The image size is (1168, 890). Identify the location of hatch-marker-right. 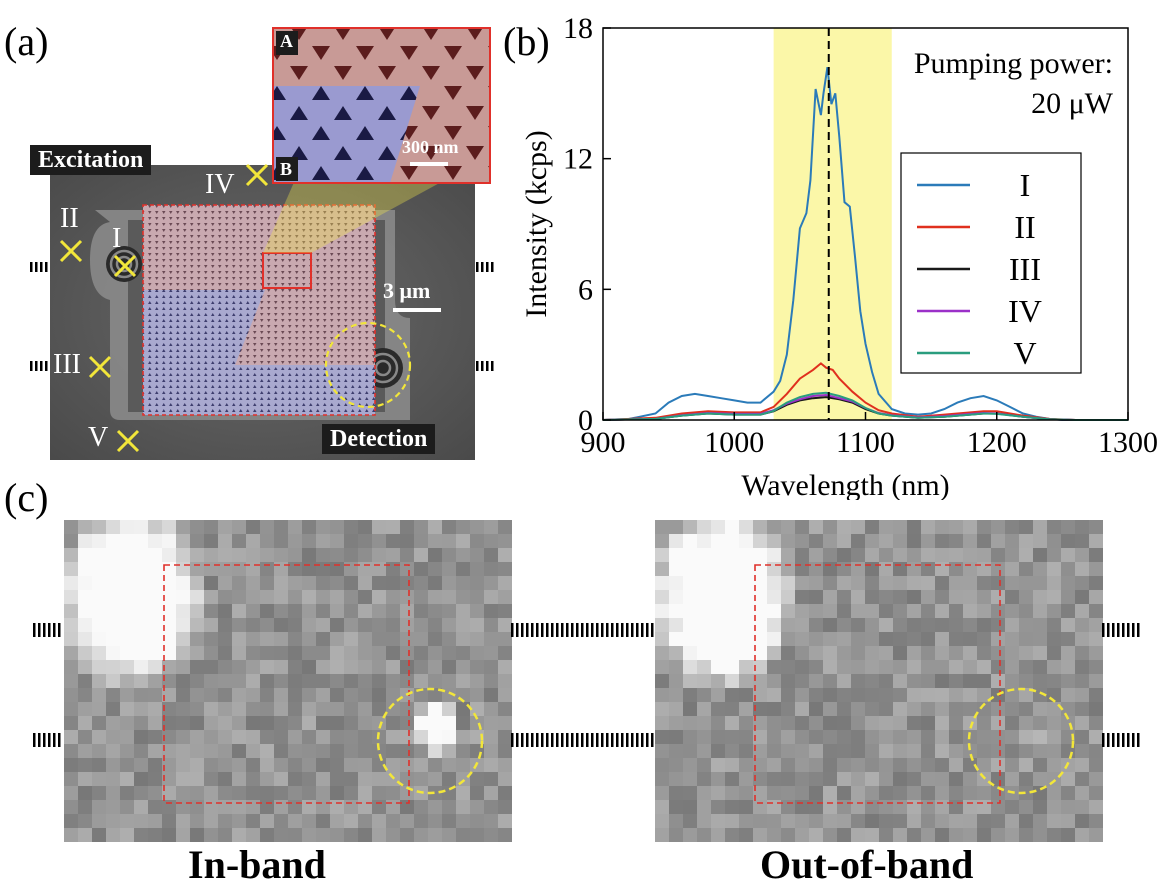
(1123, 630).